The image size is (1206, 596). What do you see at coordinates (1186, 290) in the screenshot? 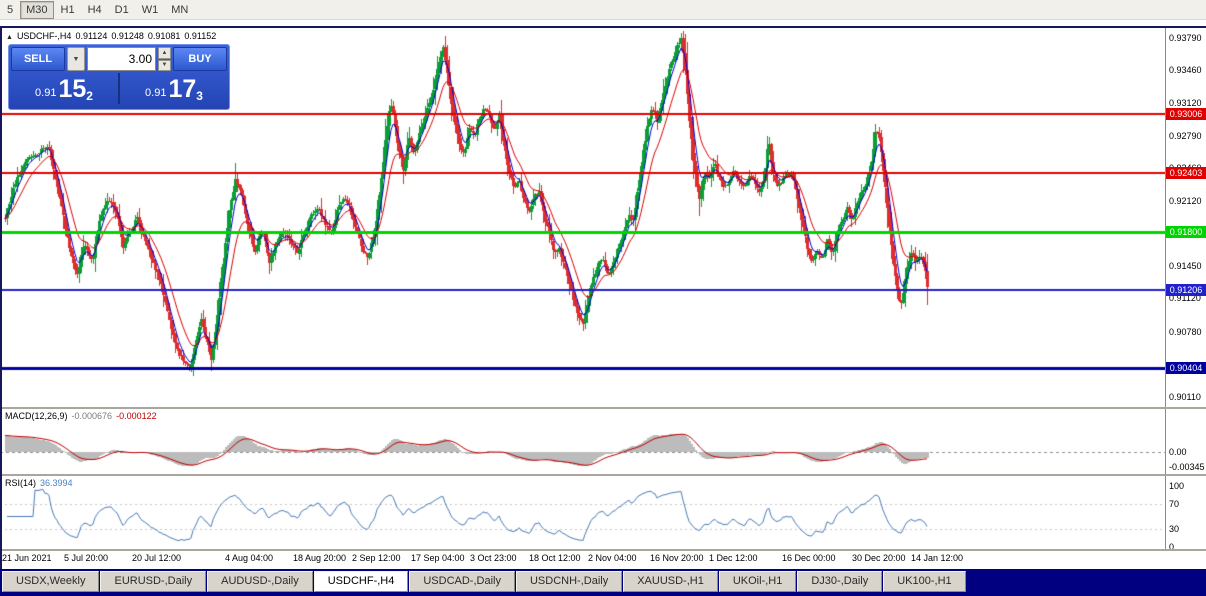
I see `price-line-badge: 0.91206` at bounding box center [1186, 290].